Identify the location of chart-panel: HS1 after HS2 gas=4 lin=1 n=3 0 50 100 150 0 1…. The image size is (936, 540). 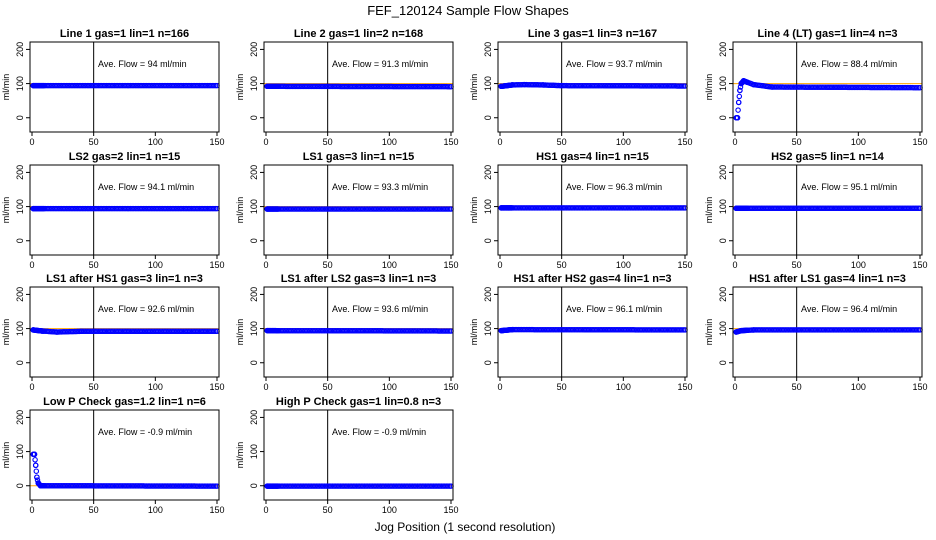
(581, 332).